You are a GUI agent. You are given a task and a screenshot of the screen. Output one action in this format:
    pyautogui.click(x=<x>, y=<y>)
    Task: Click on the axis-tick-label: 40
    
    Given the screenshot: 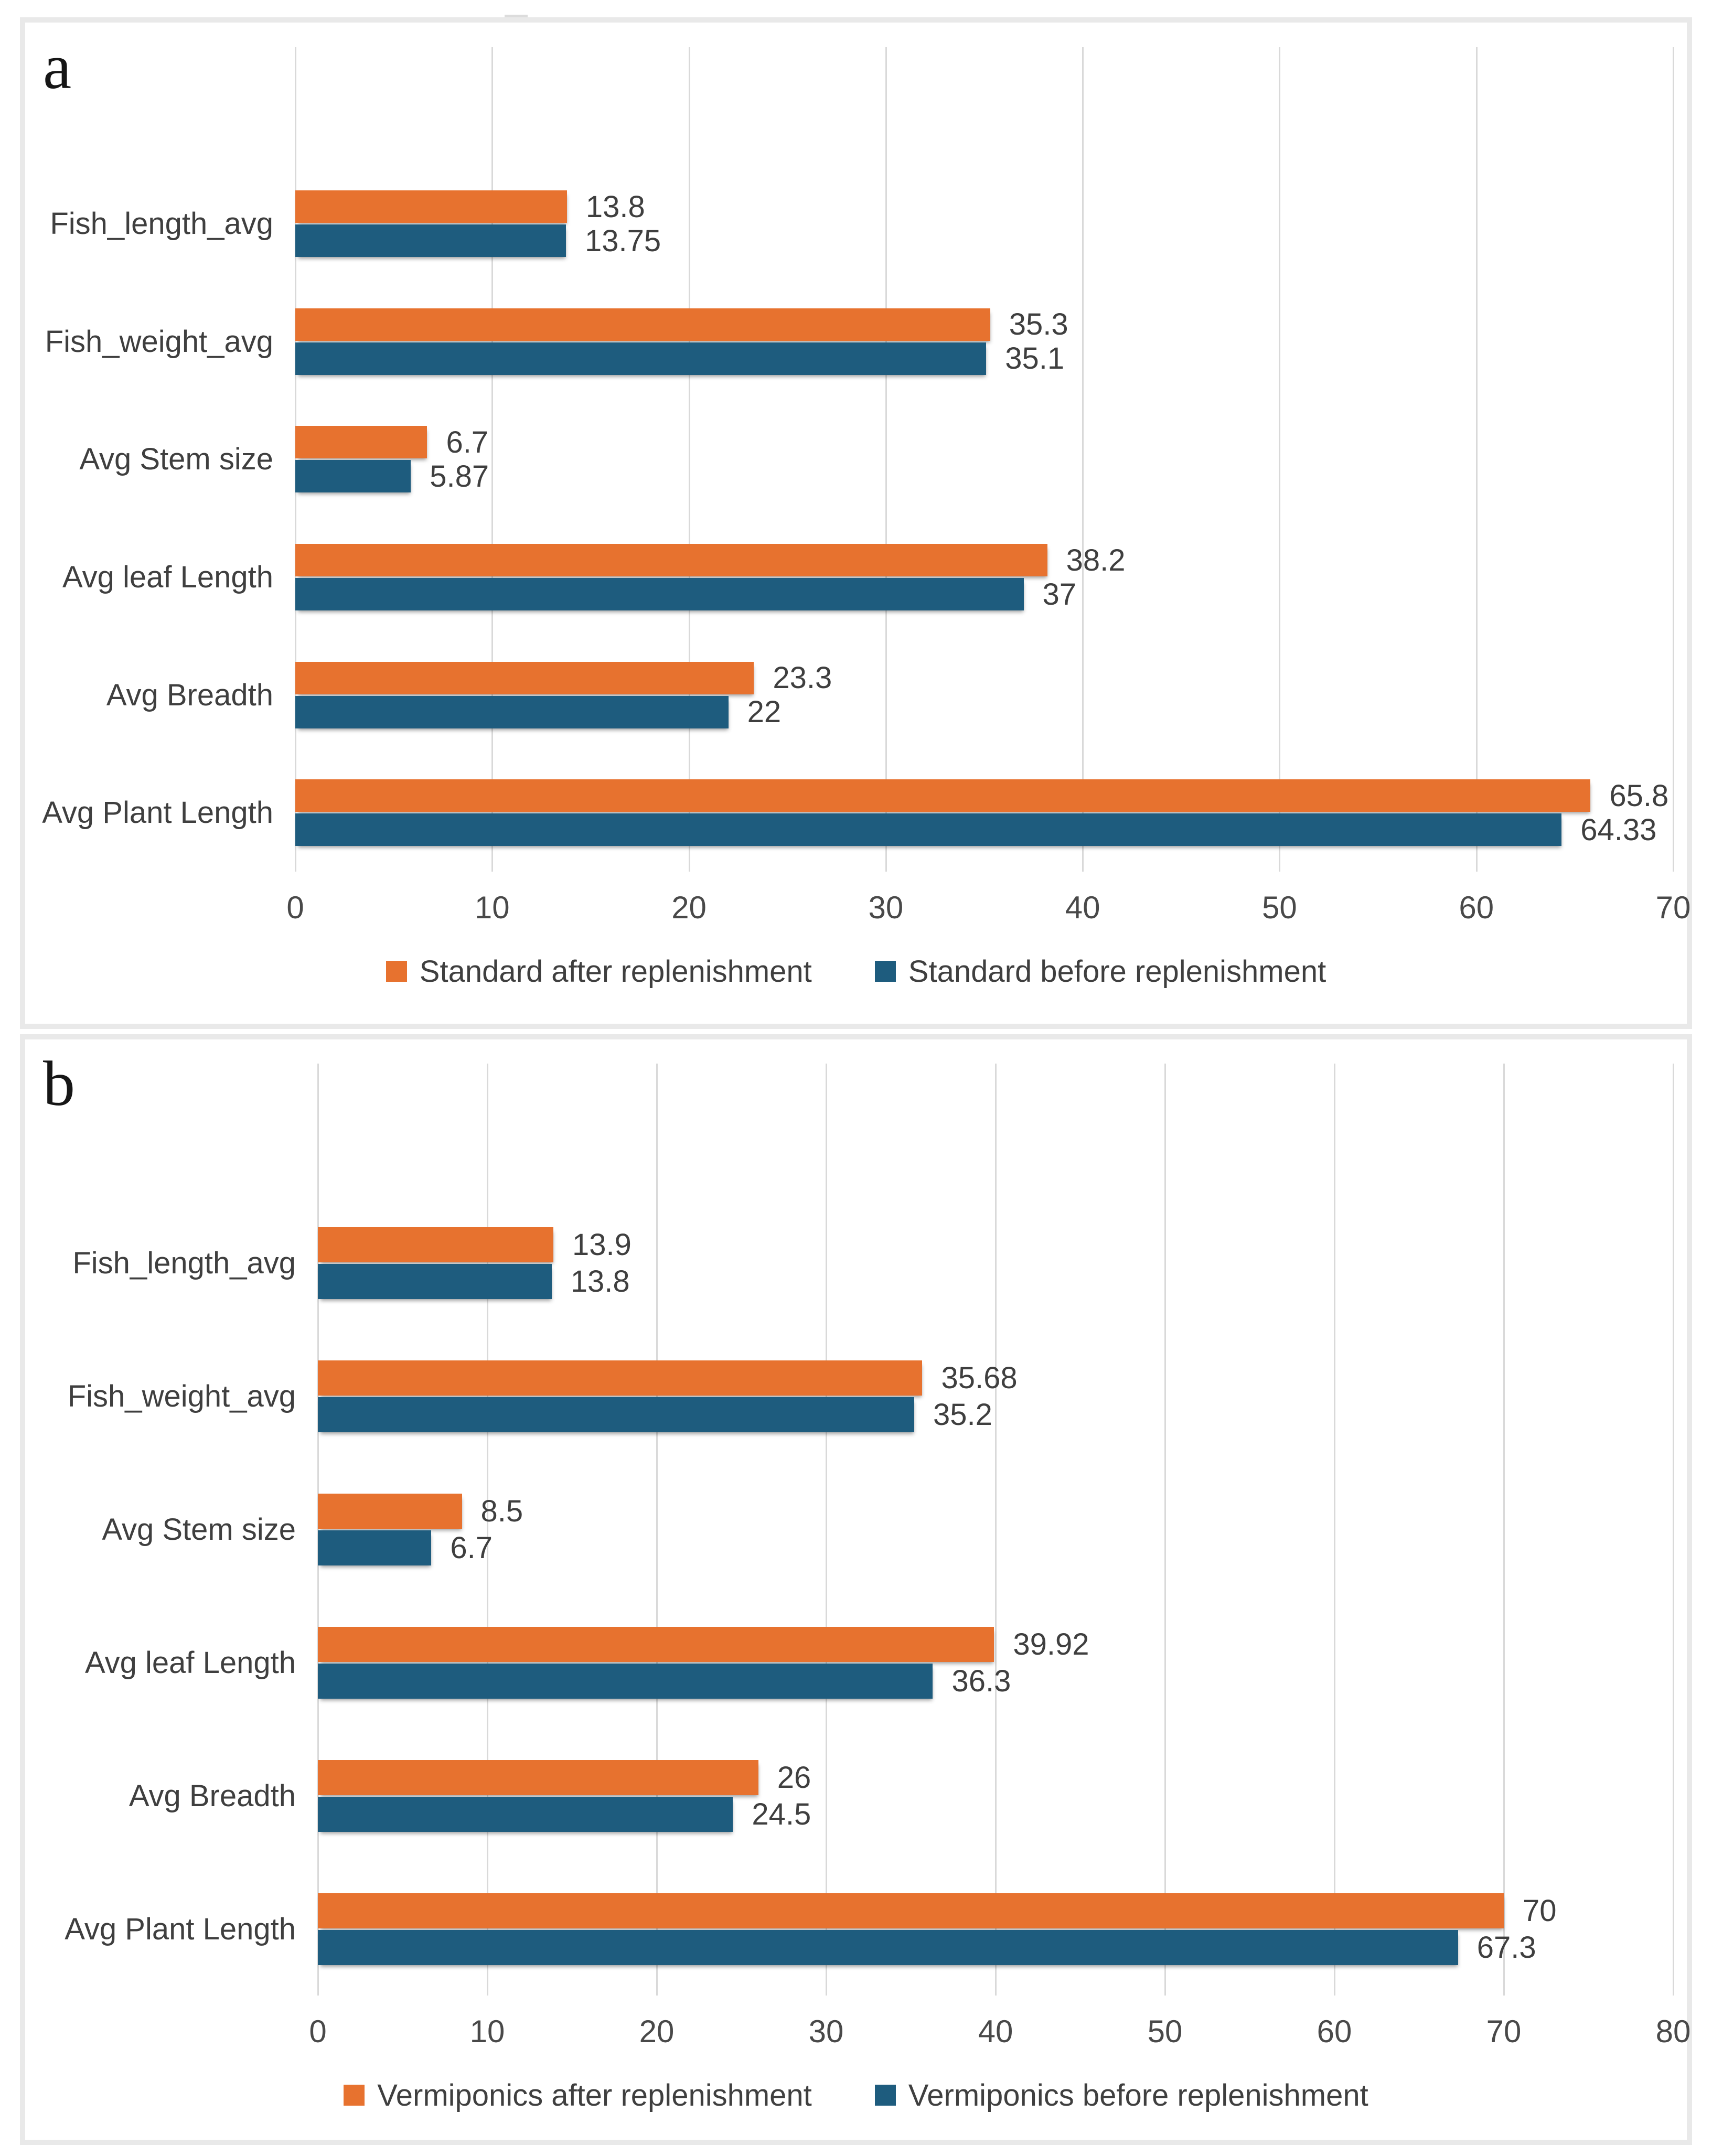 What is the action you would take?
    pyautogui.click(x=996, y=2031)
    